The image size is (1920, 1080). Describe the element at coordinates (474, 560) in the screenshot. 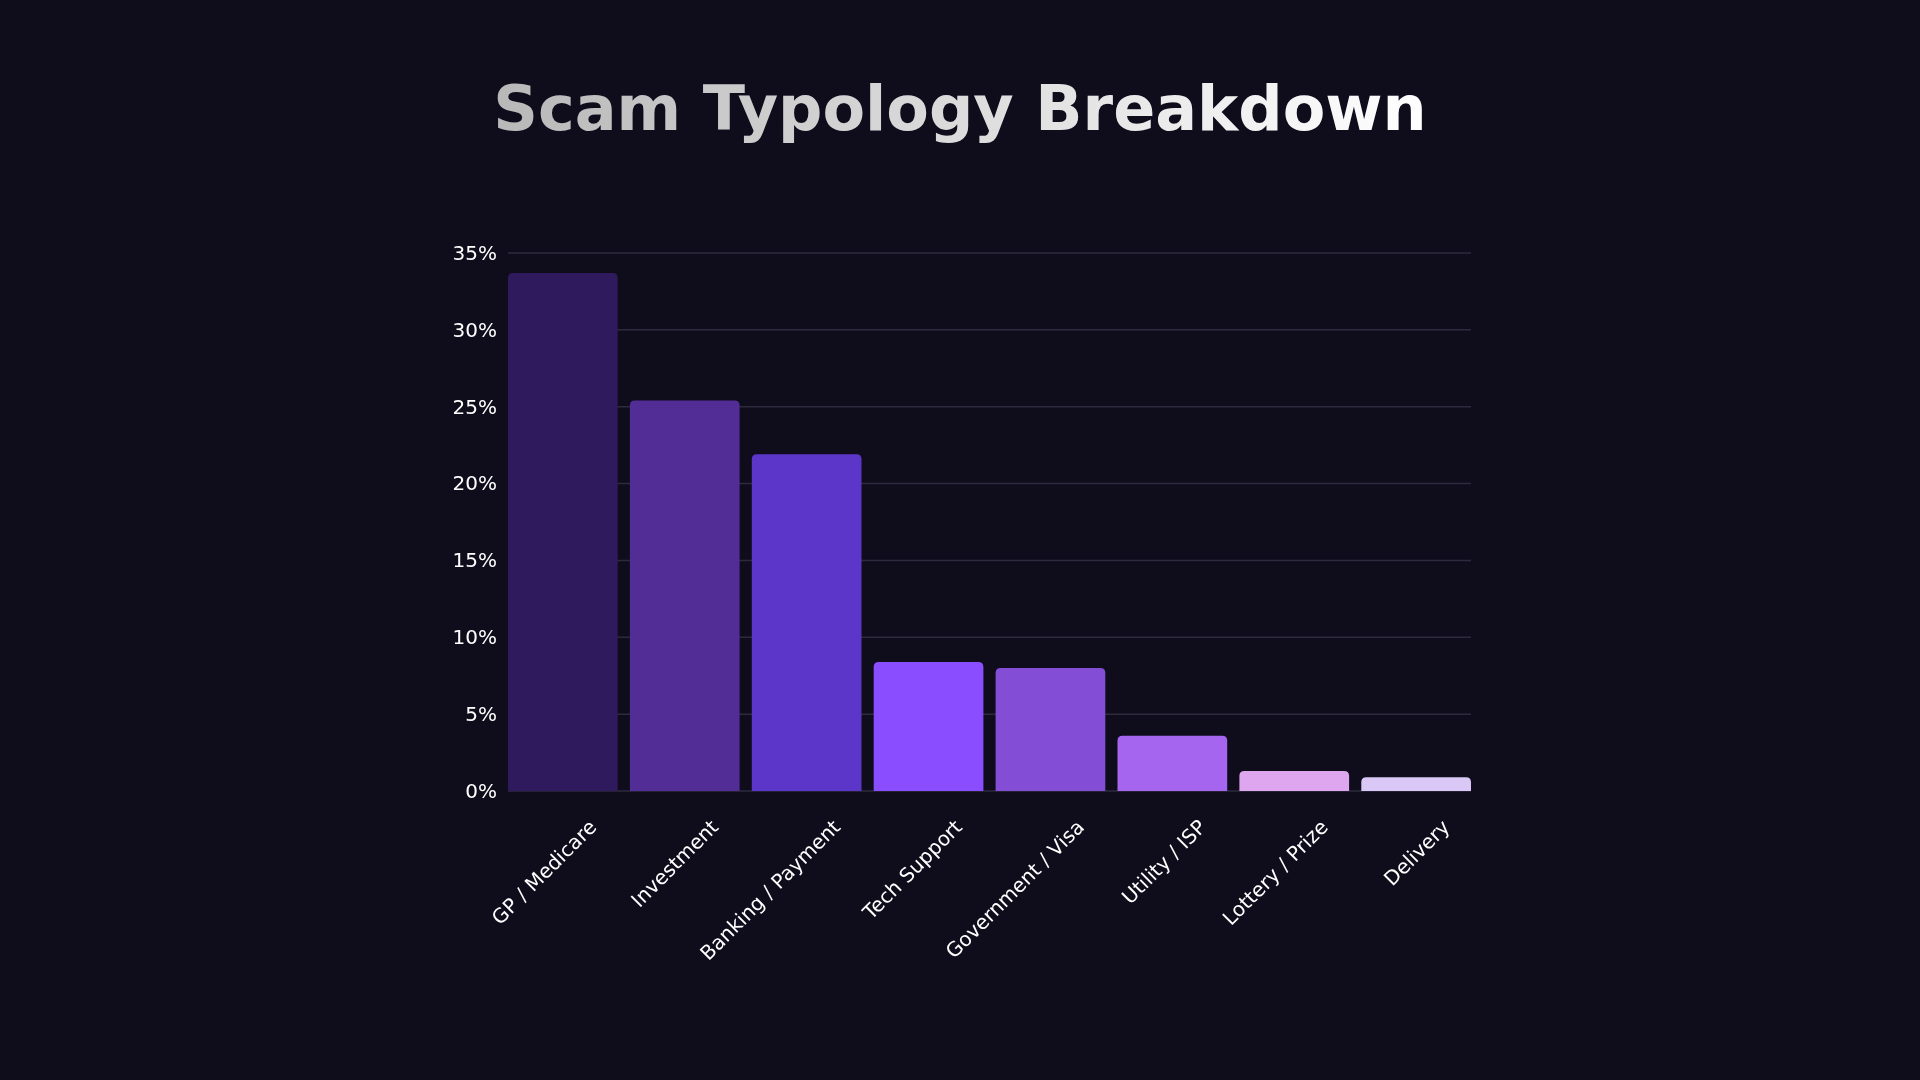

I see `y-tick-label: 15%` at that location.